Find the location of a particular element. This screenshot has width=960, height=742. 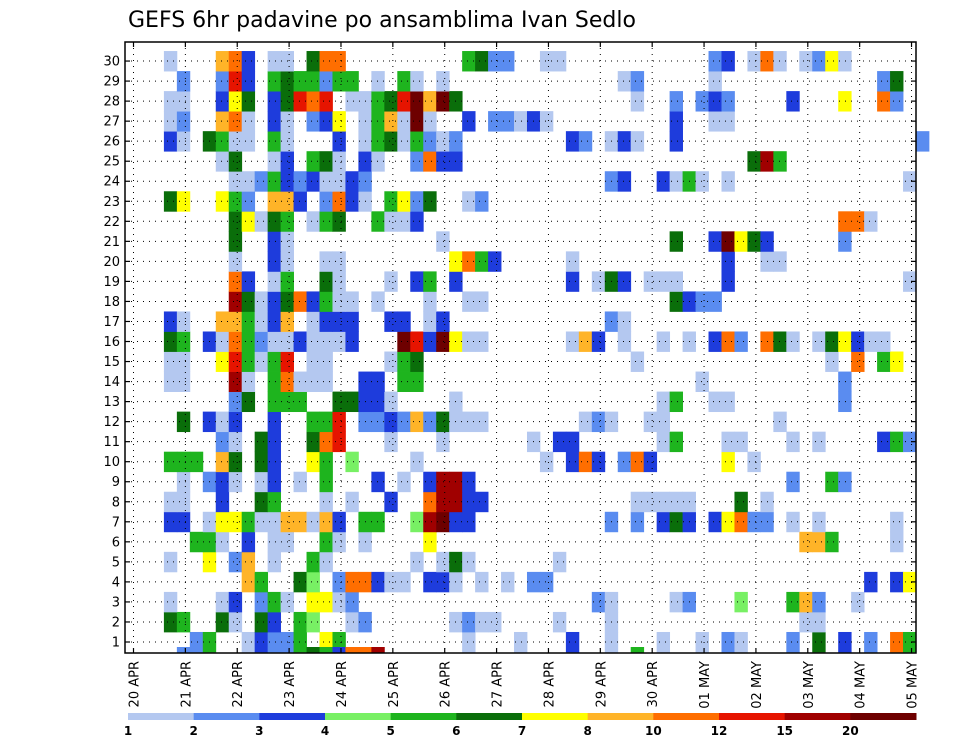

y-tick-label: 10 is located at coordinates (111, 462).